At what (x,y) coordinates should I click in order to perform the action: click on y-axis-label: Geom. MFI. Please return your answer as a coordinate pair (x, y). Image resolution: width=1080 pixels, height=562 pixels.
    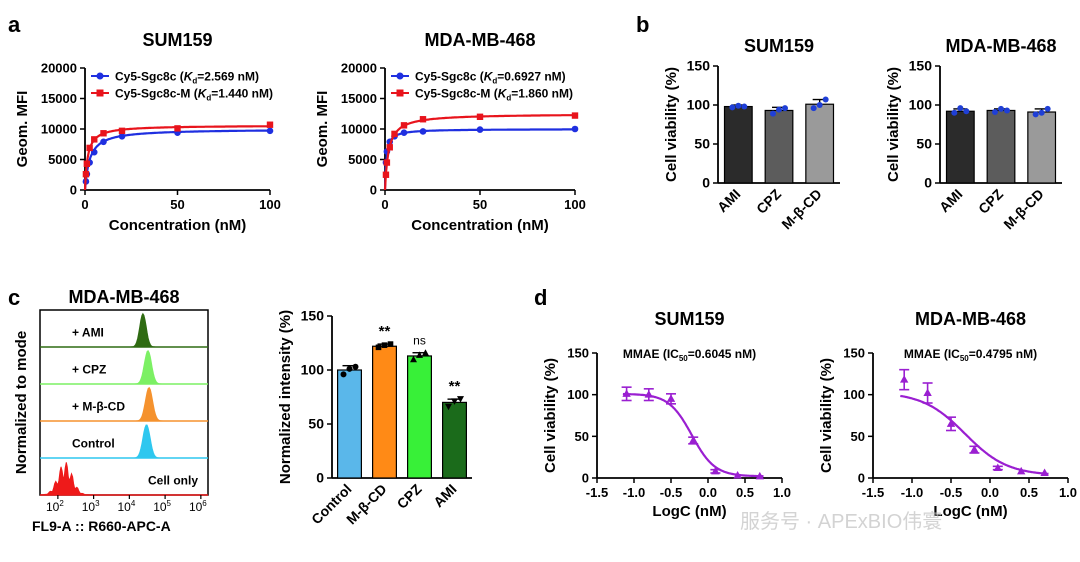
    Looking at the image, I should click on (322, 129).